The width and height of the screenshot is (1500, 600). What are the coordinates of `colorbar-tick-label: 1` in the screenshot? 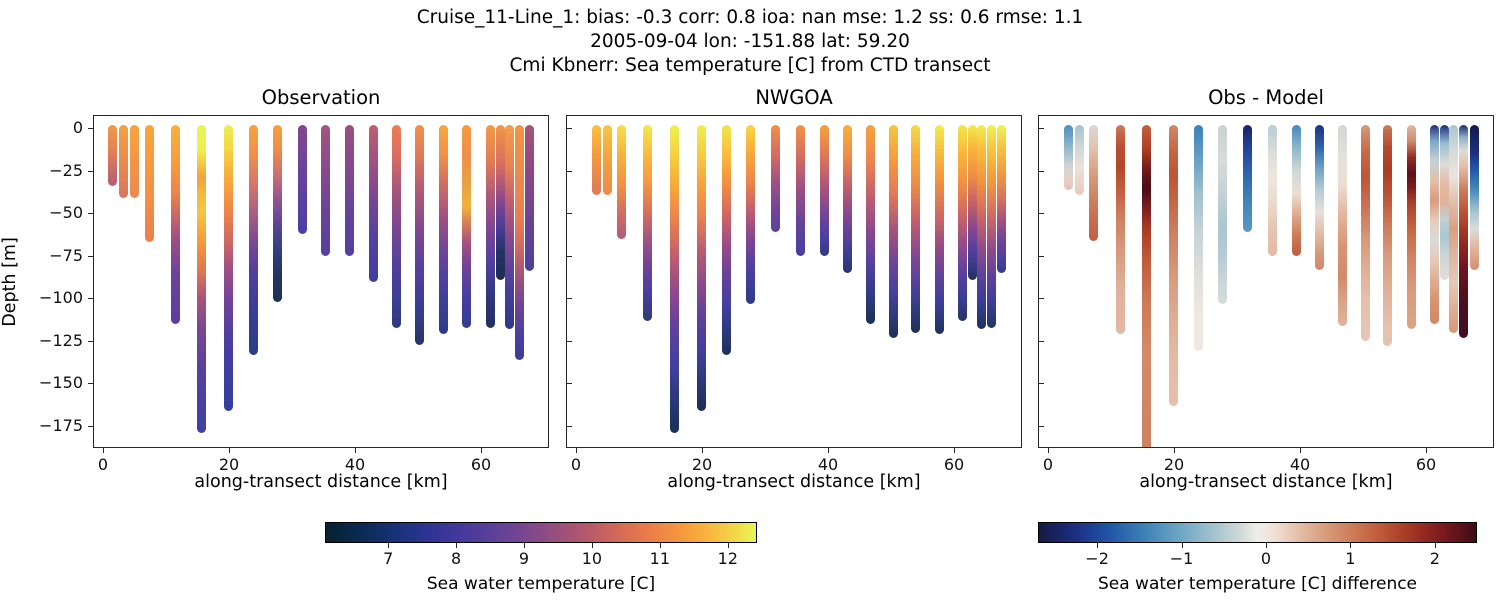 It's located at (1350, 558).